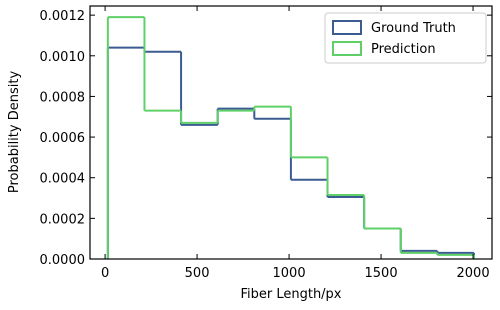  I want to click on y-tick-label: 0.0000, so click(63, 260).